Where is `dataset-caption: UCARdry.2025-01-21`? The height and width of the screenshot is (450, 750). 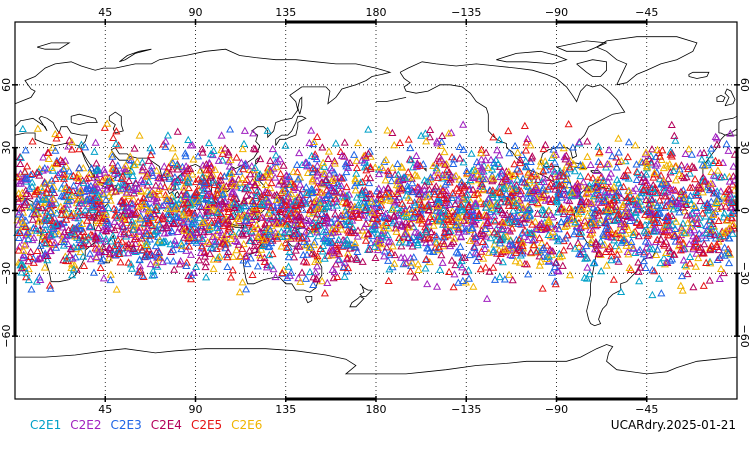
dataset-caption: UCARdry.2025-01-21 is located at coordinates (673, 425).